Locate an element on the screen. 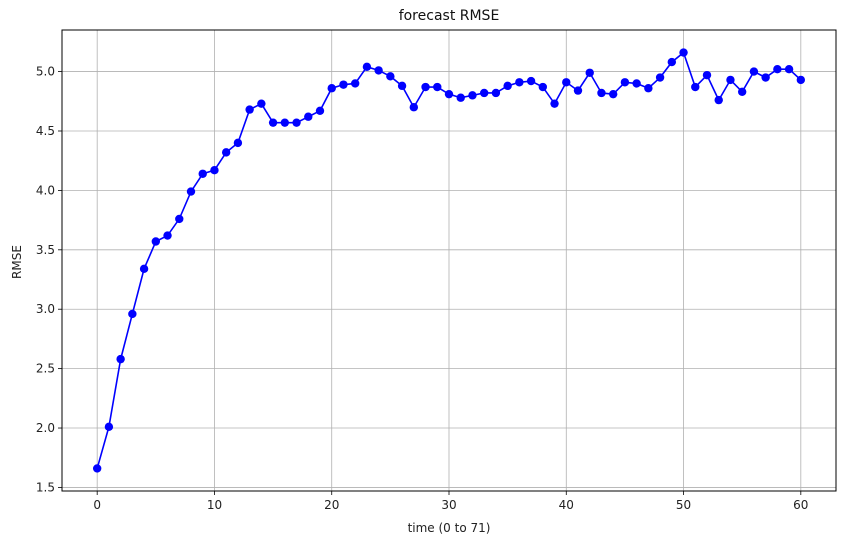 This screenshot has height=545, width=846. y-tick-label: 5.0 is located at coordinates (45, 72).